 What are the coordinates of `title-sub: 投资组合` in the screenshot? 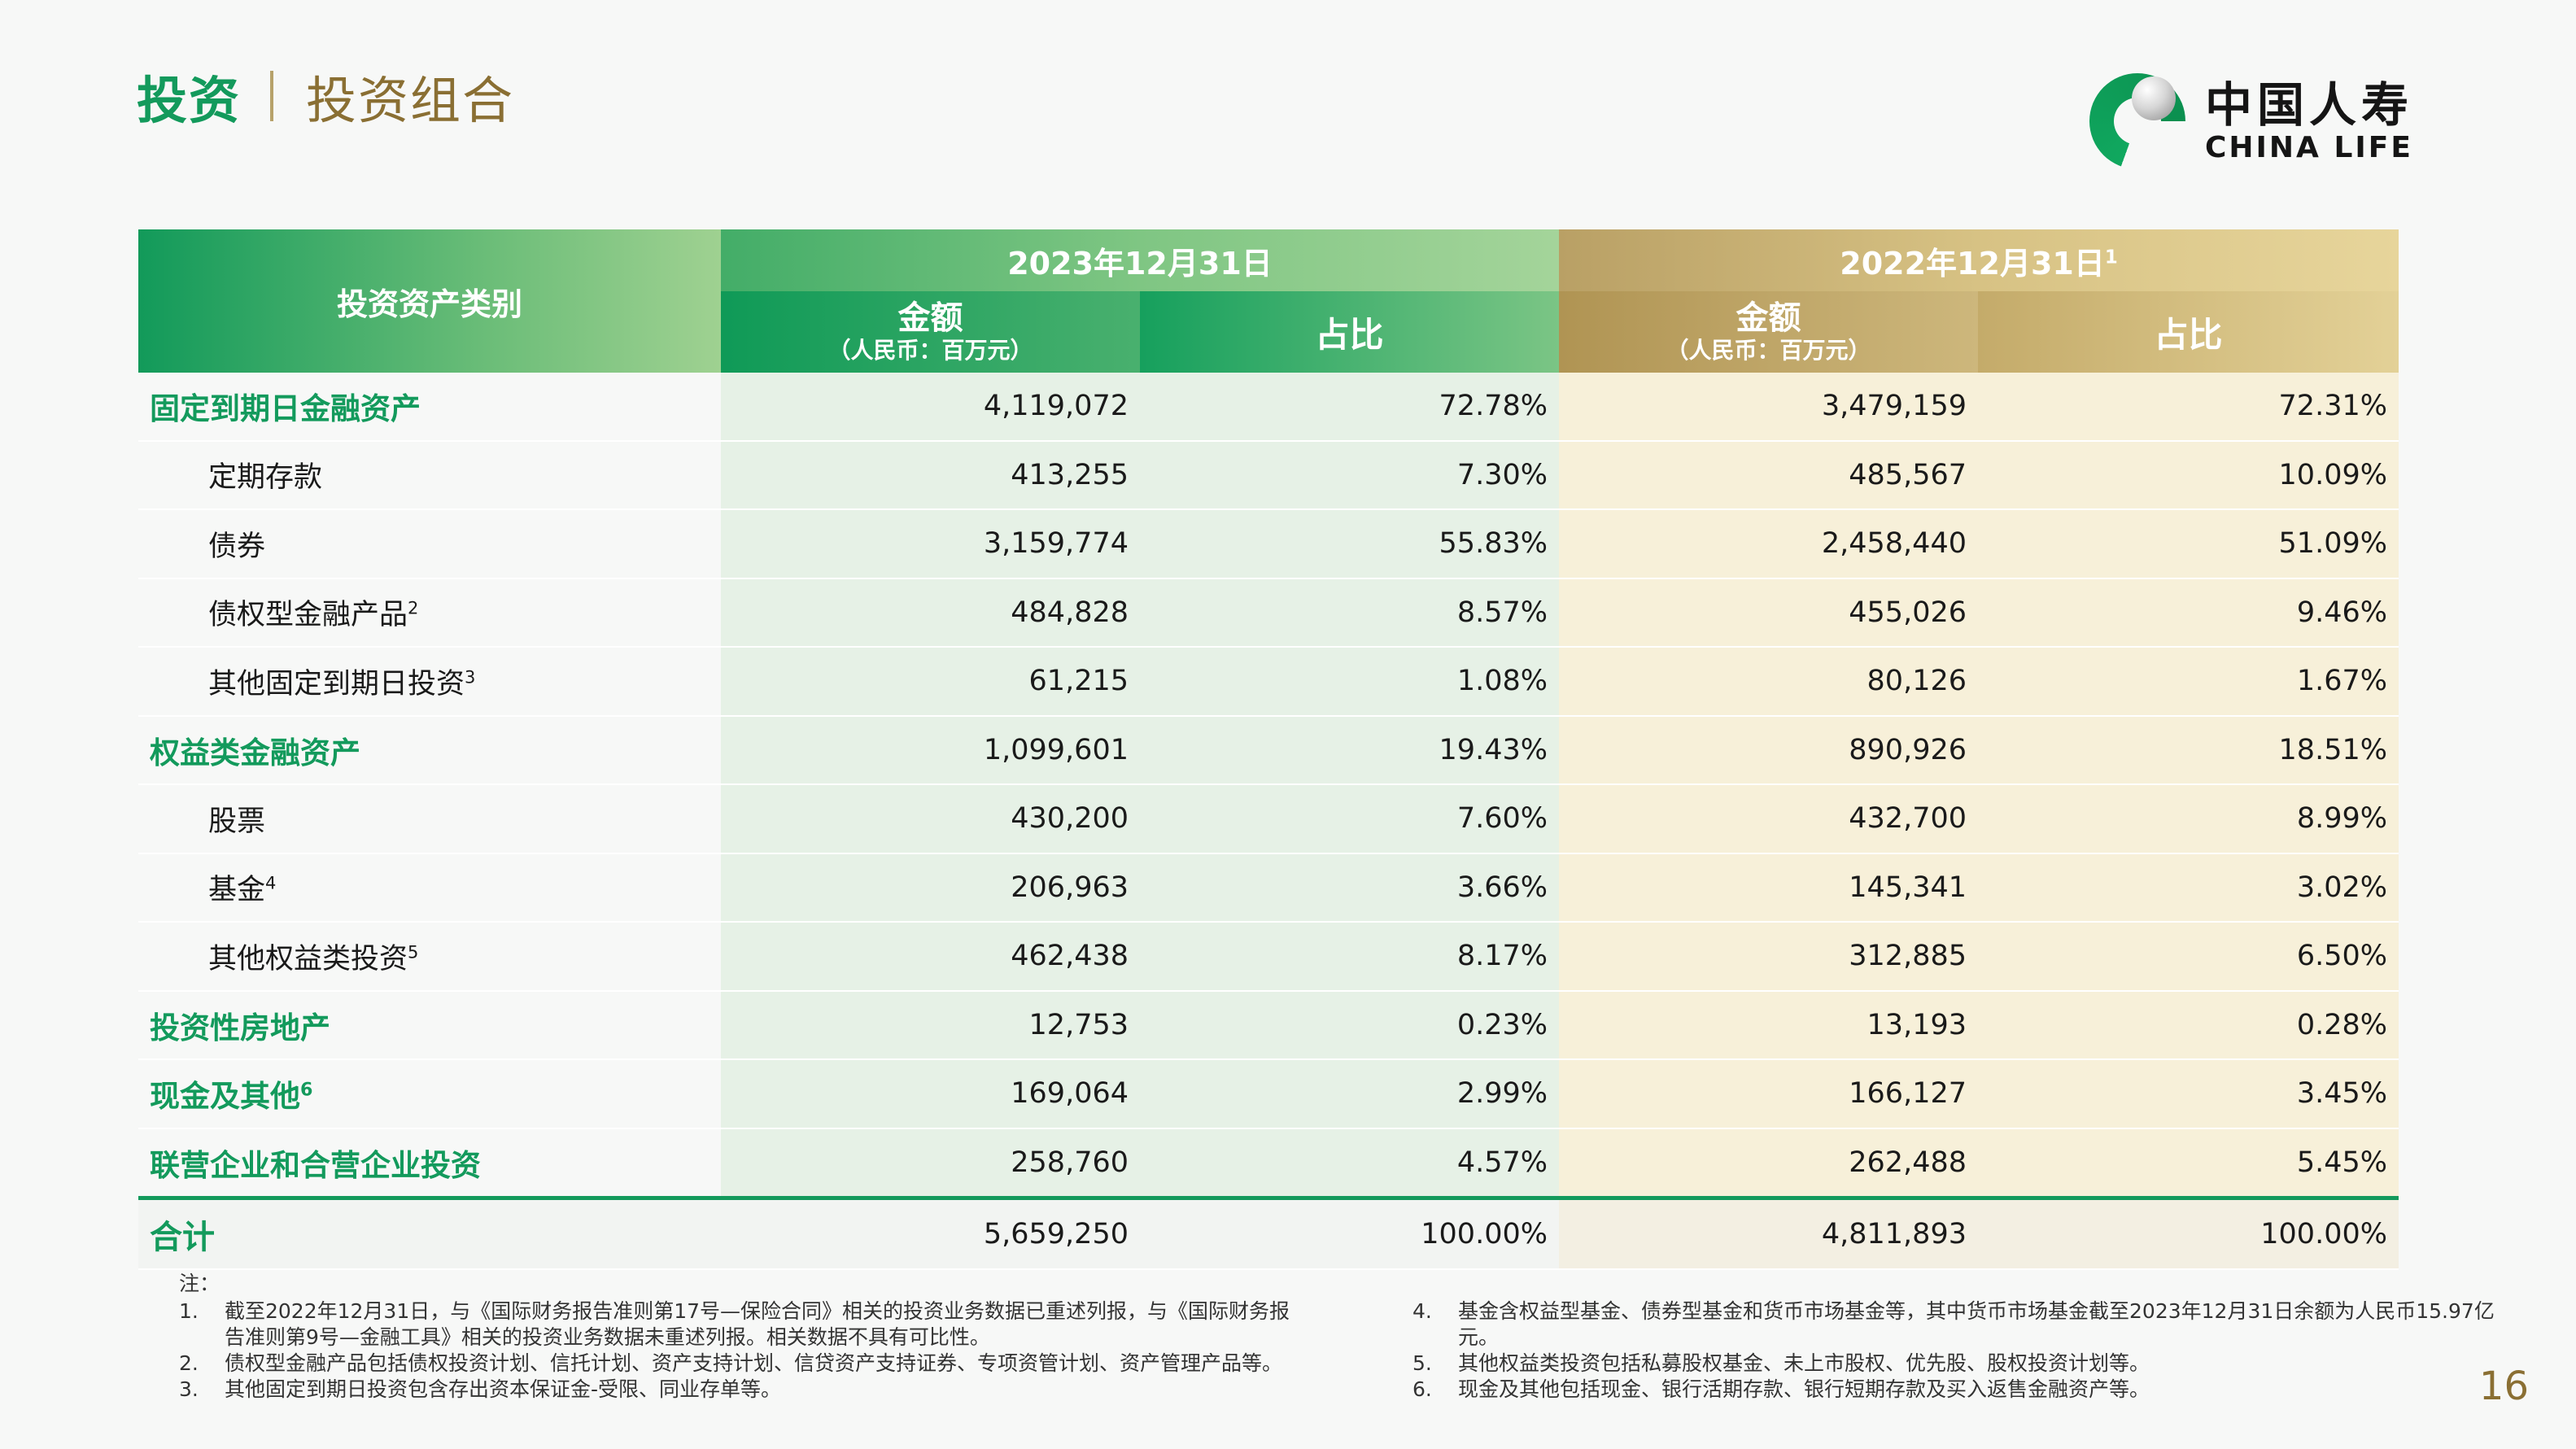 It's located at (410, 100).